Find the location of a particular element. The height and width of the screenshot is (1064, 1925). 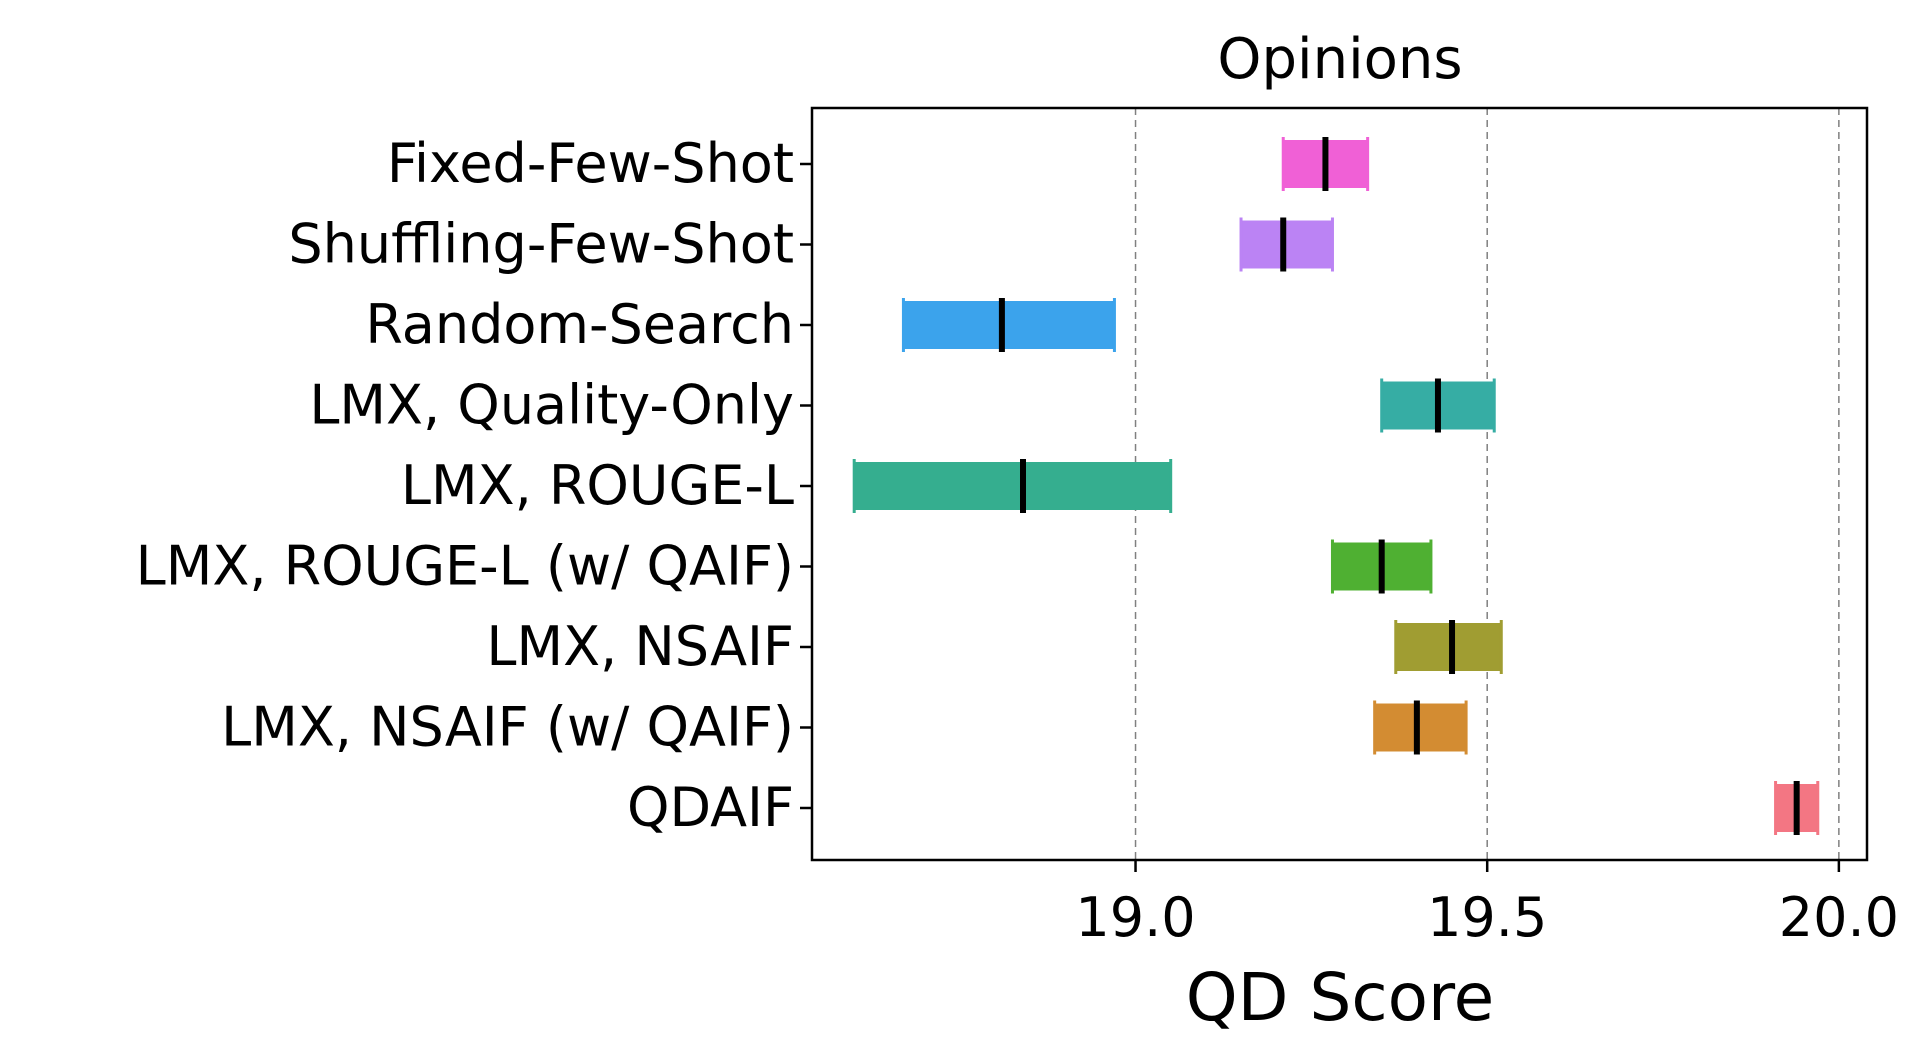

category-label: LMX, NSAIF is located at coordinates (640, 646).